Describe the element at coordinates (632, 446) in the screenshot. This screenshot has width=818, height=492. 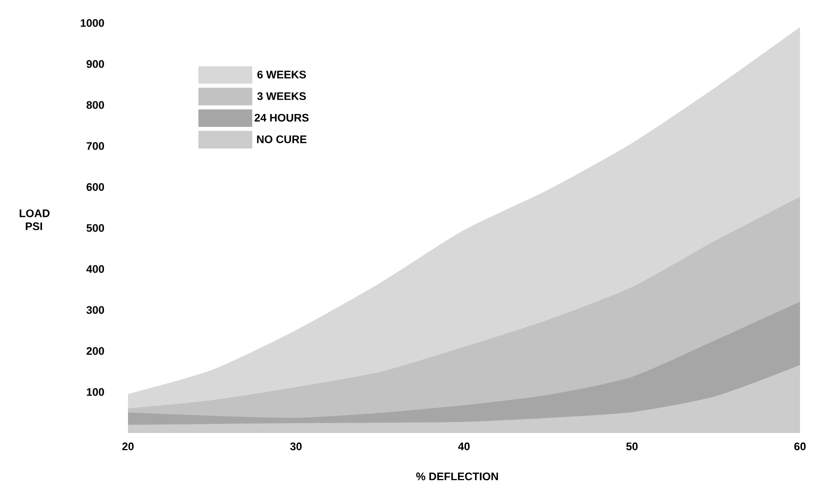
I see `x-tick-label: 50` at that location.